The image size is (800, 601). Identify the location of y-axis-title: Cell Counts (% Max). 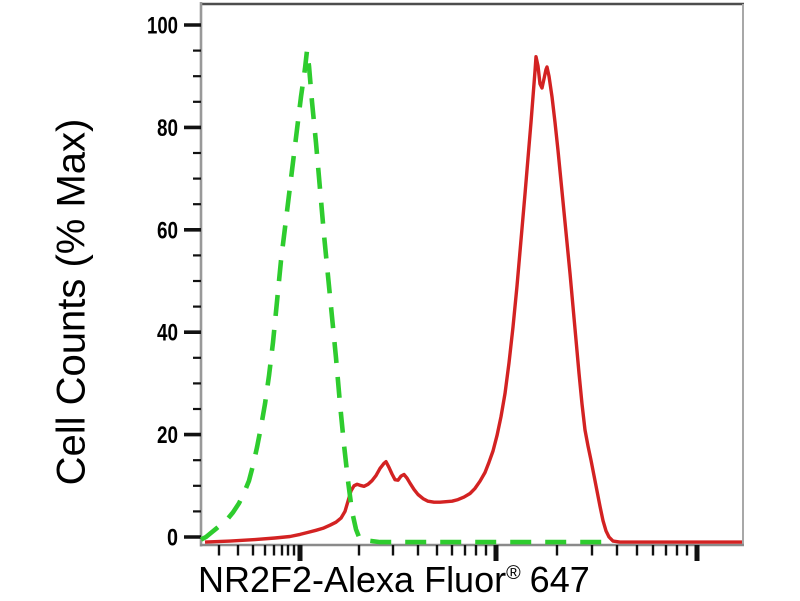
(71, 302).